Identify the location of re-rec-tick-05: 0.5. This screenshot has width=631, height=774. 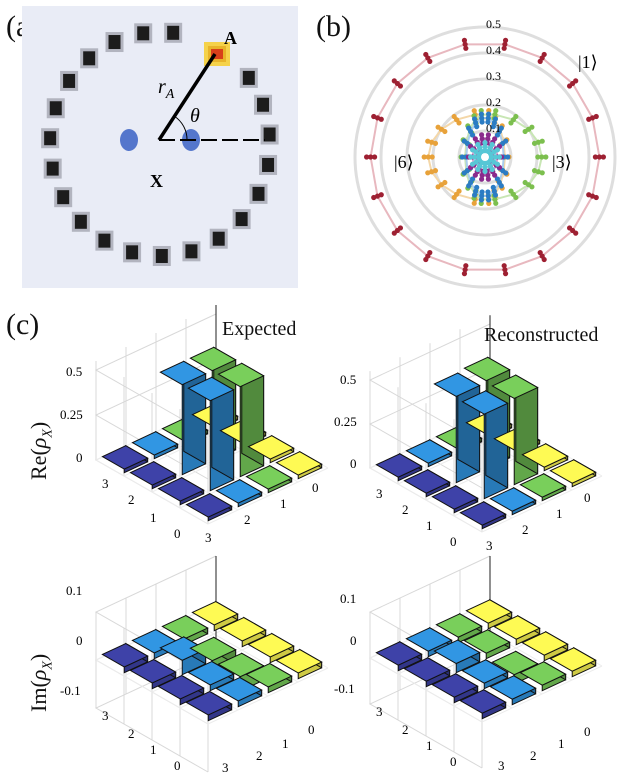
(348, 379).